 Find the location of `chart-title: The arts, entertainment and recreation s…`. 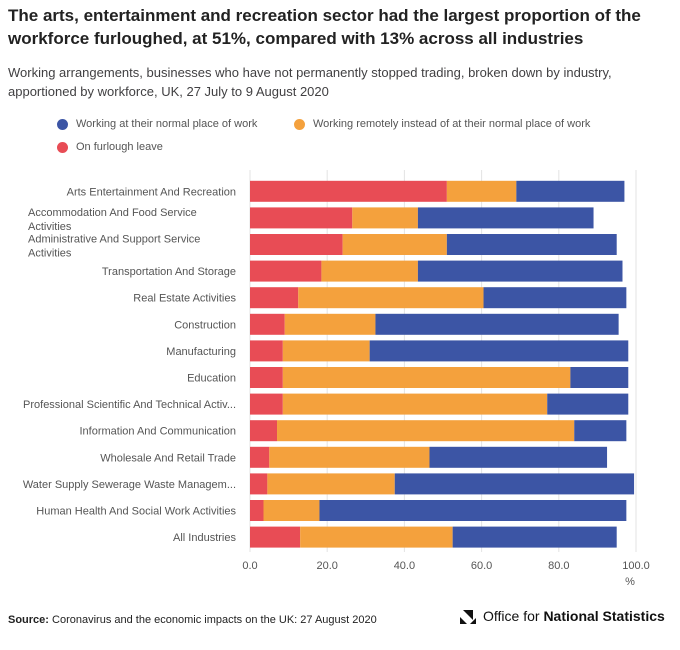

chart-title: The arts, entertainment and recreation s… is located at coordinates (324, 27).